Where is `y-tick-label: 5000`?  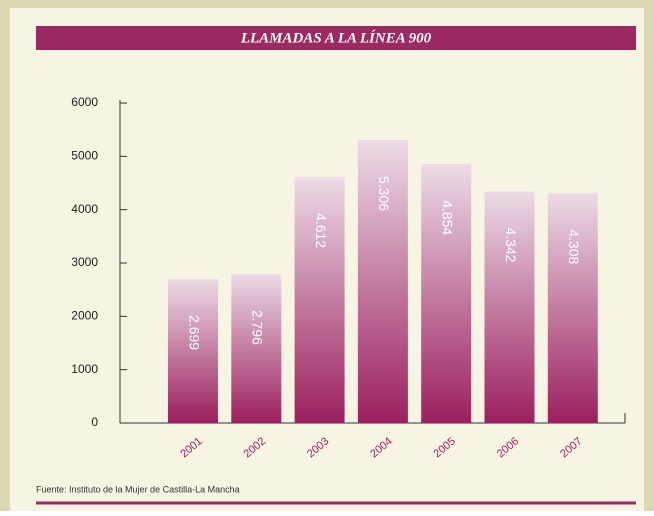
y-tick-label: 5000 is located at coordinates (84, 156).